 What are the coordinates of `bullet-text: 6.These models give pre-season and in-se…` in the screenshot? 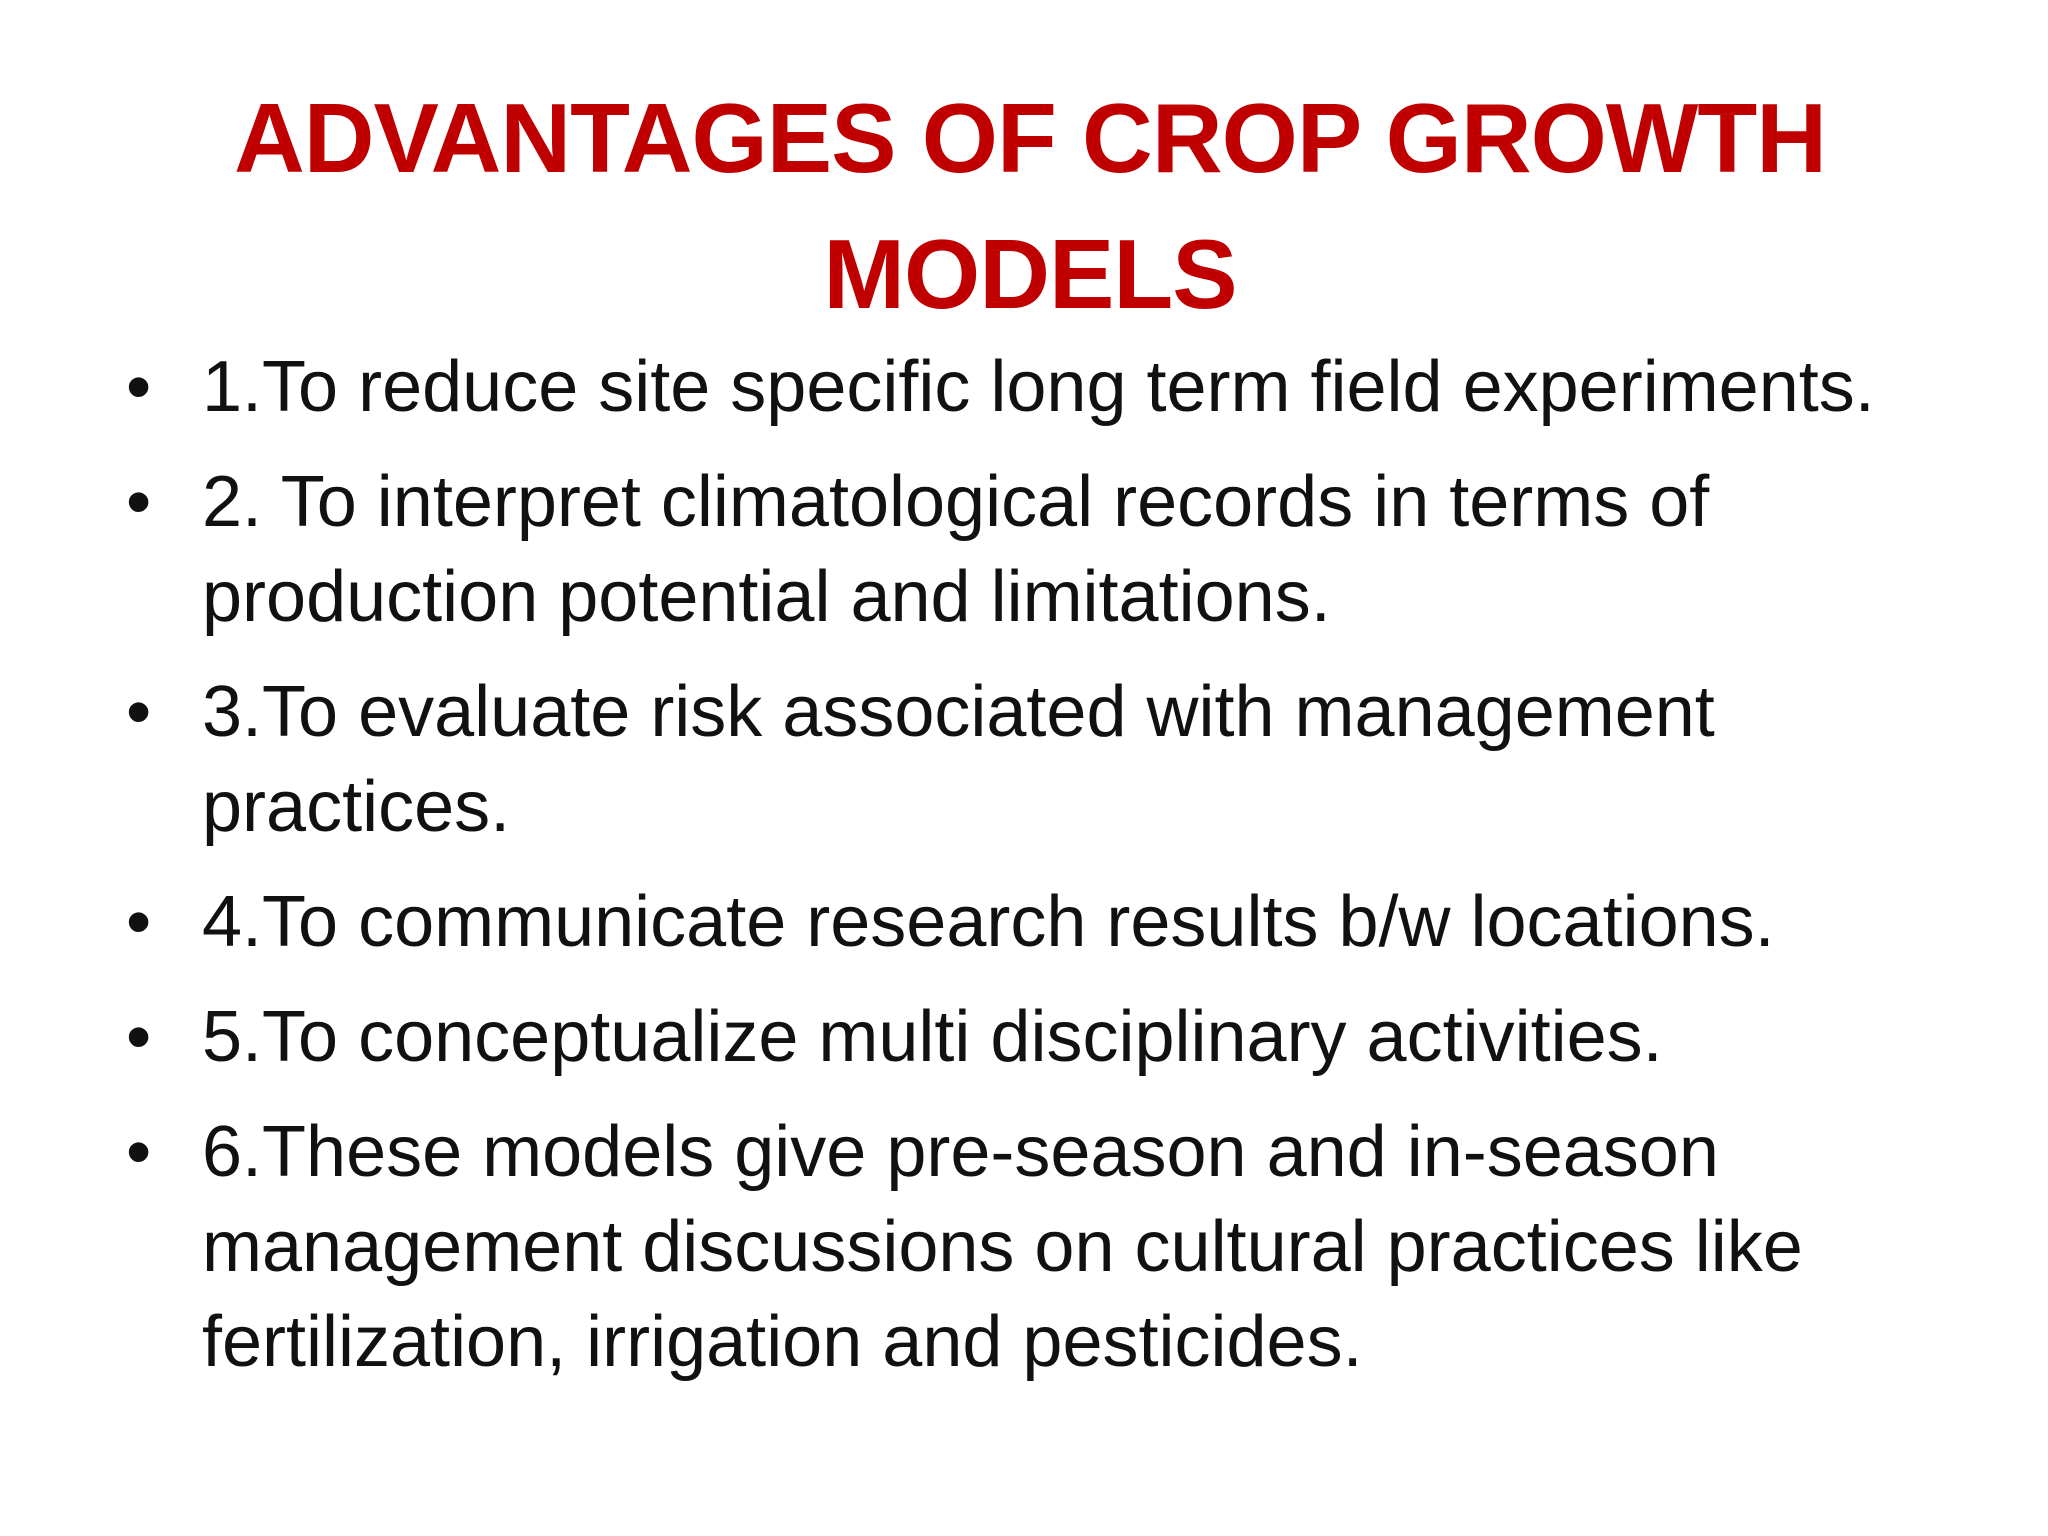 It's located at (1002, 1247).